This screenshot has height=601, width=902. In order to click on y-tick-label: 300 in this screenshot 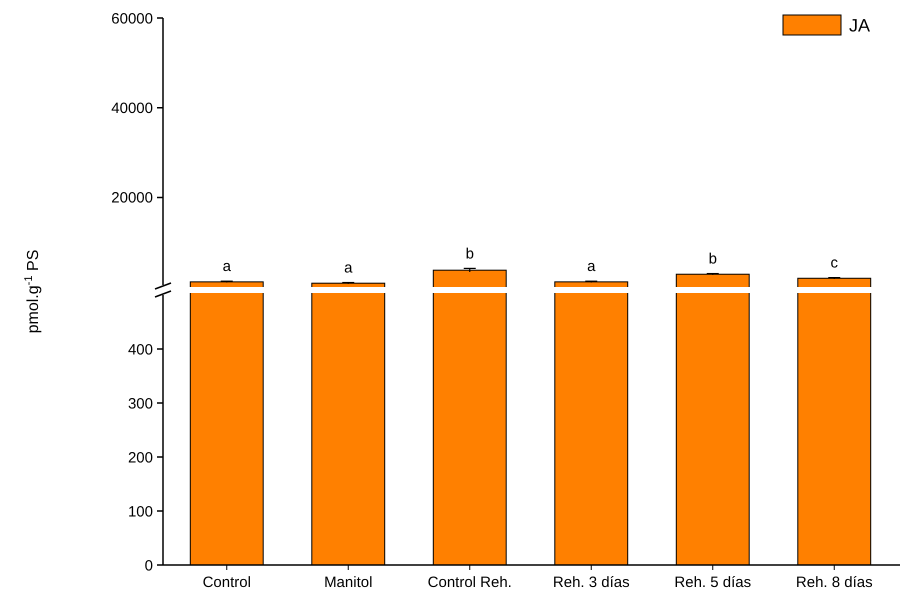, I will do `click(140, 403)`.